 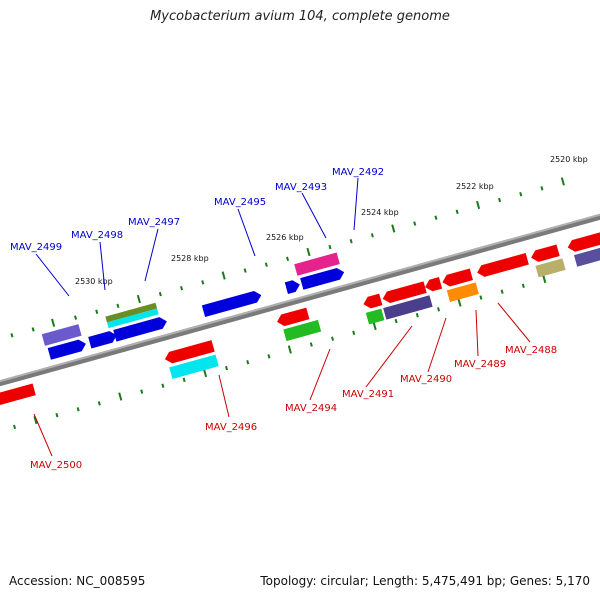 What do you see at coordinates (61, 335) in the screenshot?
I see `gene-MAV_2499-box` at bounding box center [61, 335].